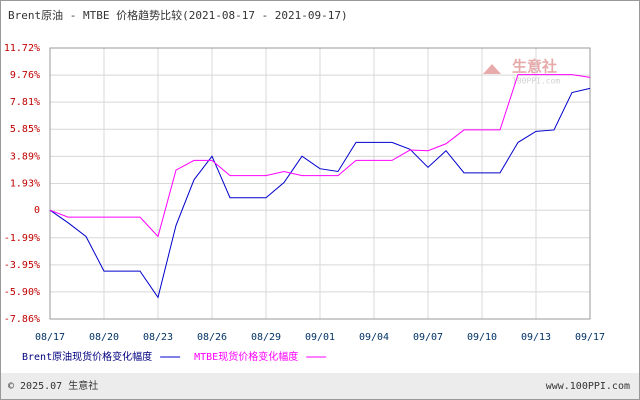 The width and height of the screenshot is (640, 400). I want to click on y-tick-label: 9.76%, so click(25, 75).